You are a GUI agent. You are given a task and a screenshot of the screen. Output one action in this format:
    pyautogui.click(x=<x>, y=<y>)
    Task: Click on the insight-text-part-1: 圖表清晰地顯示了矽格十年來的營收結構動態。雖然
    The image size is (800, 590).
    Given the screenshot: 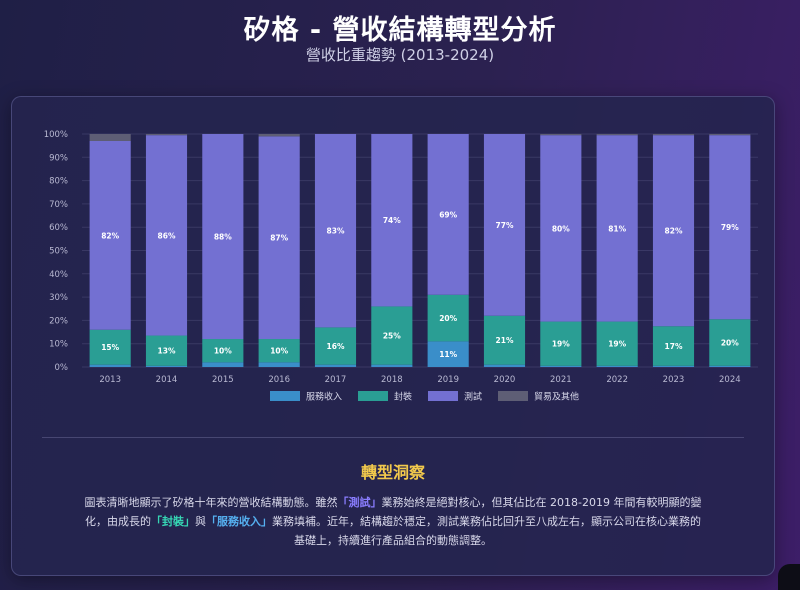 What is the action you would take?
    pyautogui.click(x=211, y=502)
    